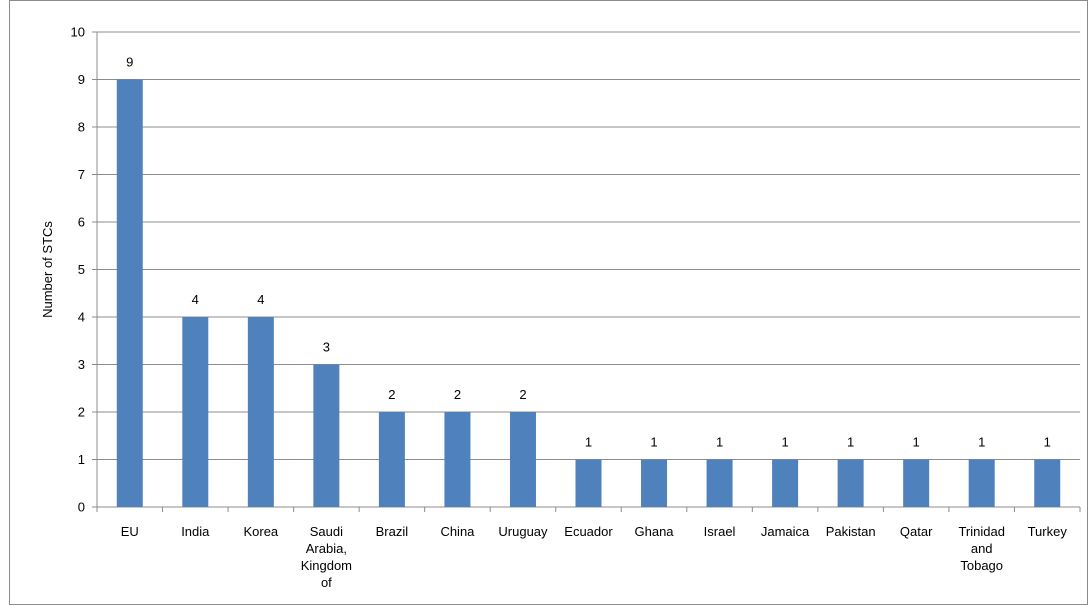  What do you see at coordinates (81, 174) in the screenshot?
I see `y-tick-label: 7` at bounding box center [81, 174].